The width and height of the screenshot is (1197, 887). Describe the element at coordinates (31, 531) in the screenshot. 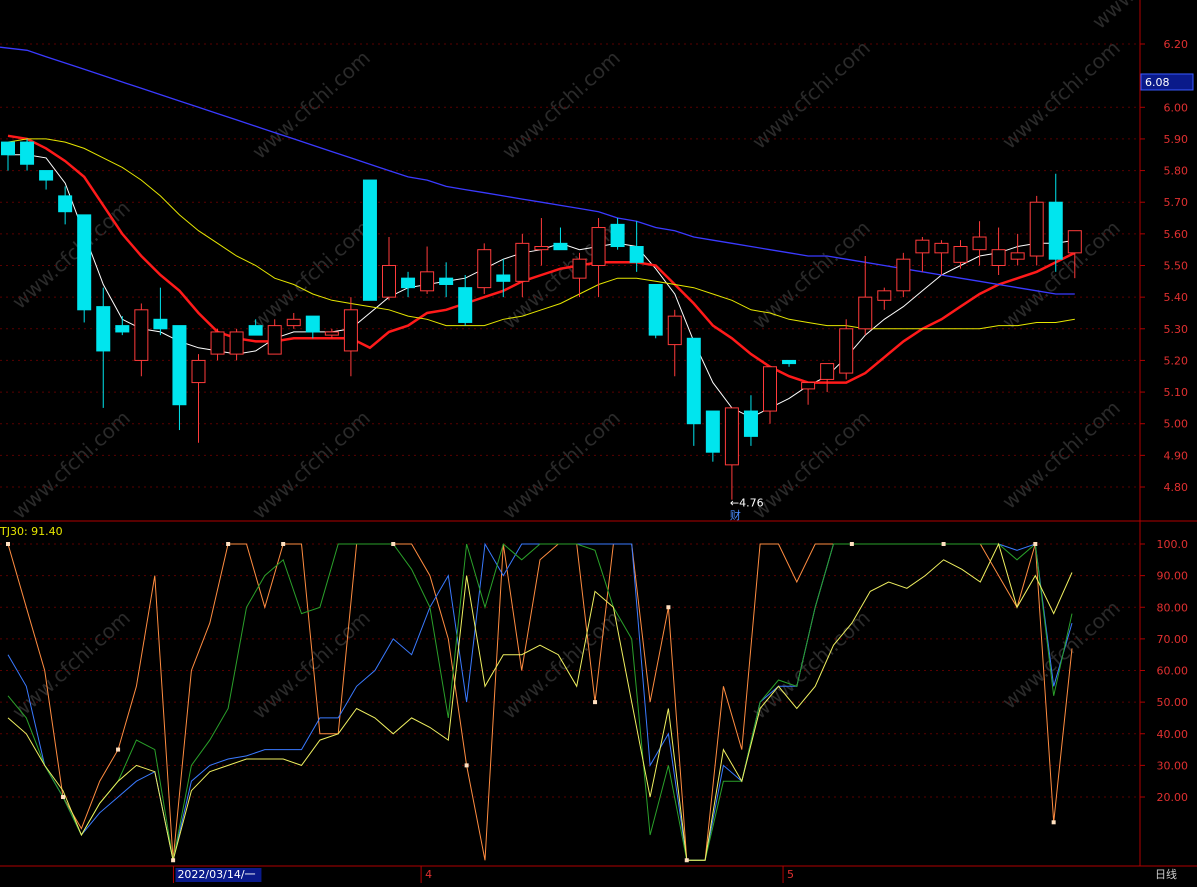

I see `indicator-title: TJ30: 91.40` at that location.